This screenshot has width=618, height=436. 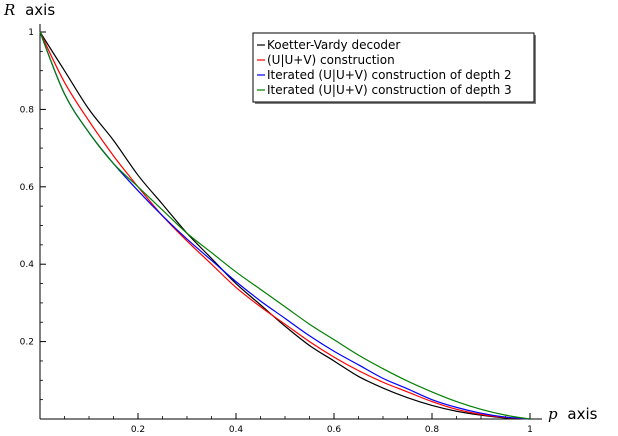 What do you see at coordinates (31, 33) in the screenshot?
I see `y-tick-label: 1` at bounding box center [31, 33].